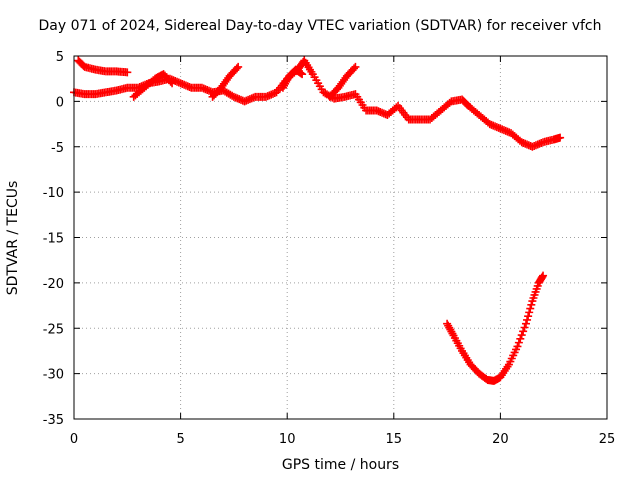  Describe the element at coordinates (60, 57) in the screenshot. I see `y-tick-label: 5` at that location.